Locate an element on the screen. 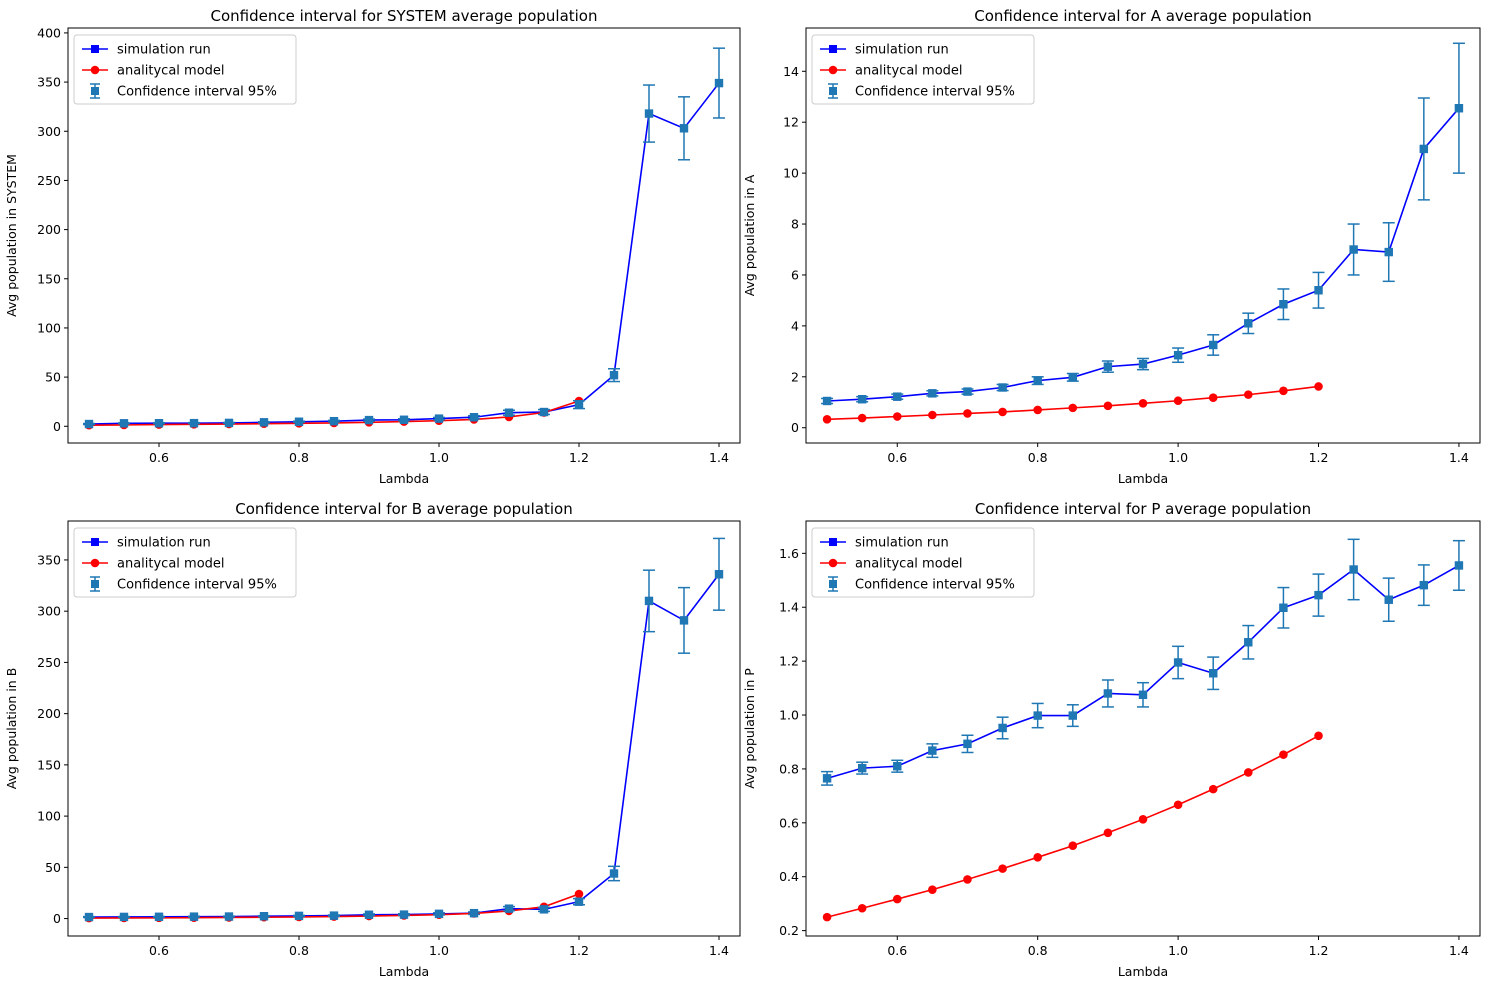  y-tick-label: 1.0 is located at coordinates (789, 715).